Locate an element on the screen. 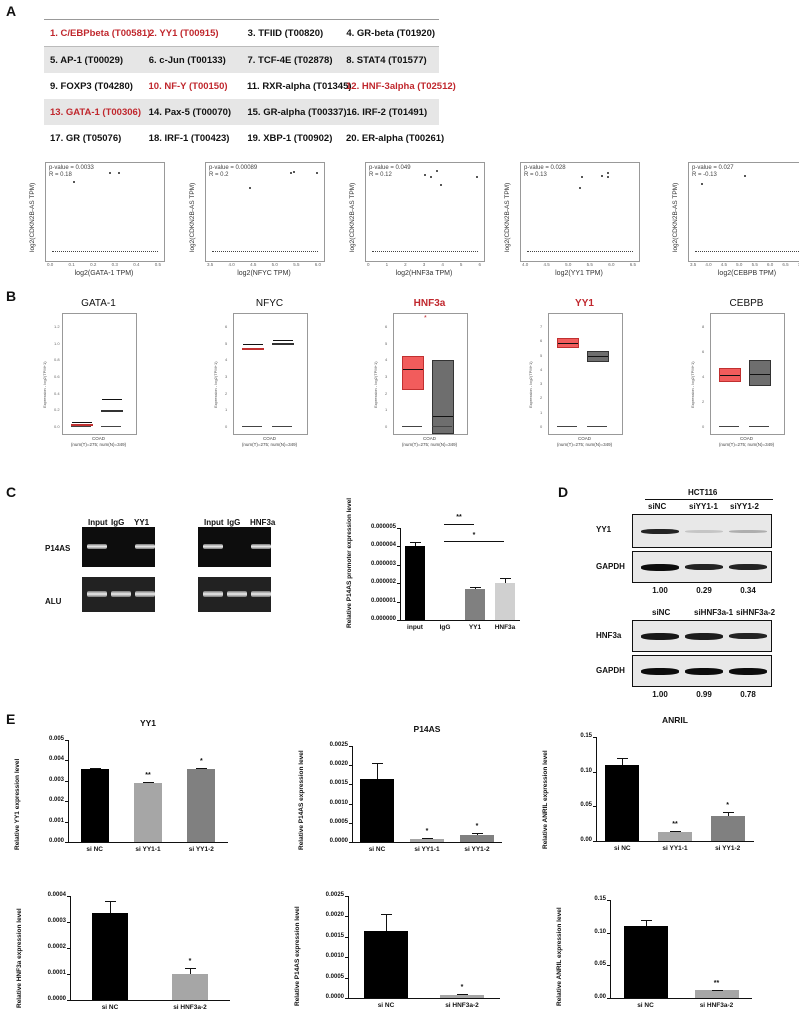 The image size is (799, 1015). y-tick: 3 is located at coordinates (386, 376).